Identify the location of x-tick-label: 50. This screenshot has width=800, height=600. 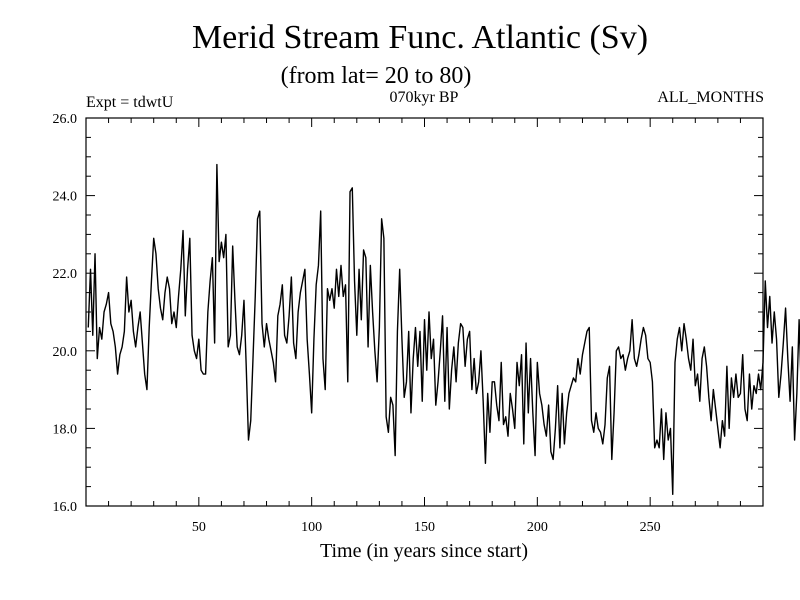
(199, 527).